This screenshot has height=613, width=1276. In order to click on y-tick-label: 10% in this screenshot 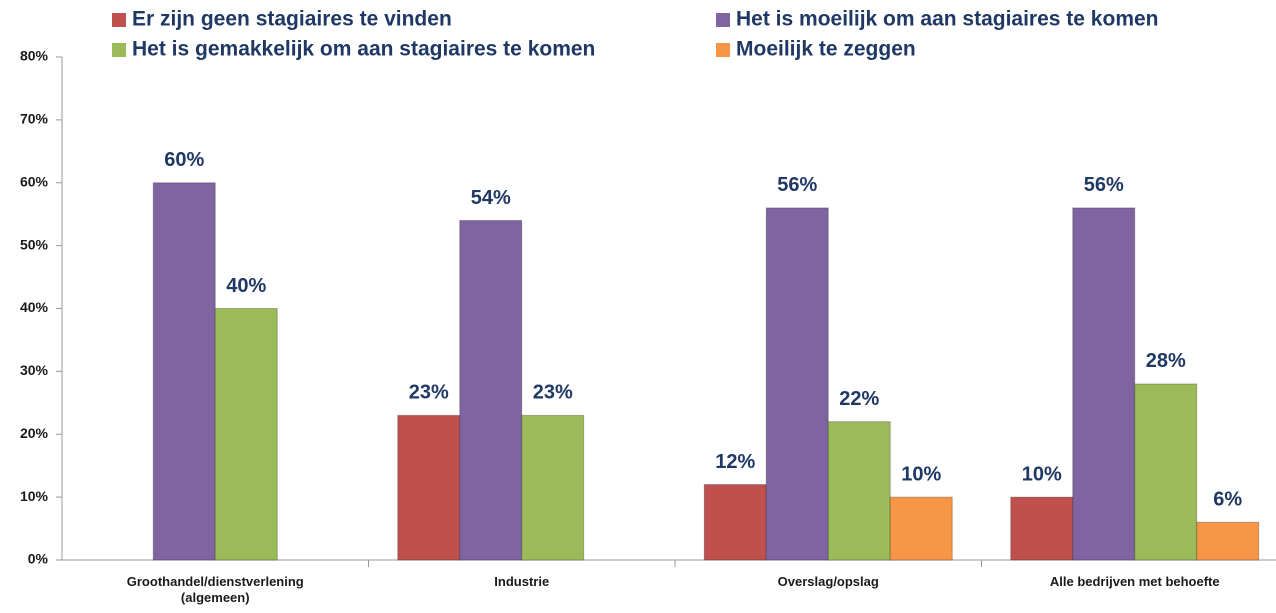, I will do `click(34, 496)`.